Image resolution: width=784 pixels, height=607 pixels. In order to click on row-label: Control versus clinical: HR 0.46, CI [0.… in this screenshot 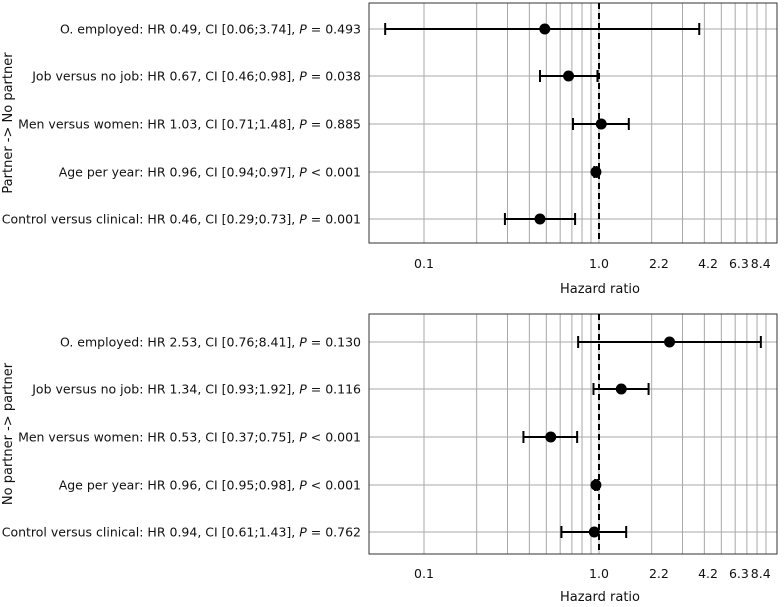, I will do `click(181, 219)`.